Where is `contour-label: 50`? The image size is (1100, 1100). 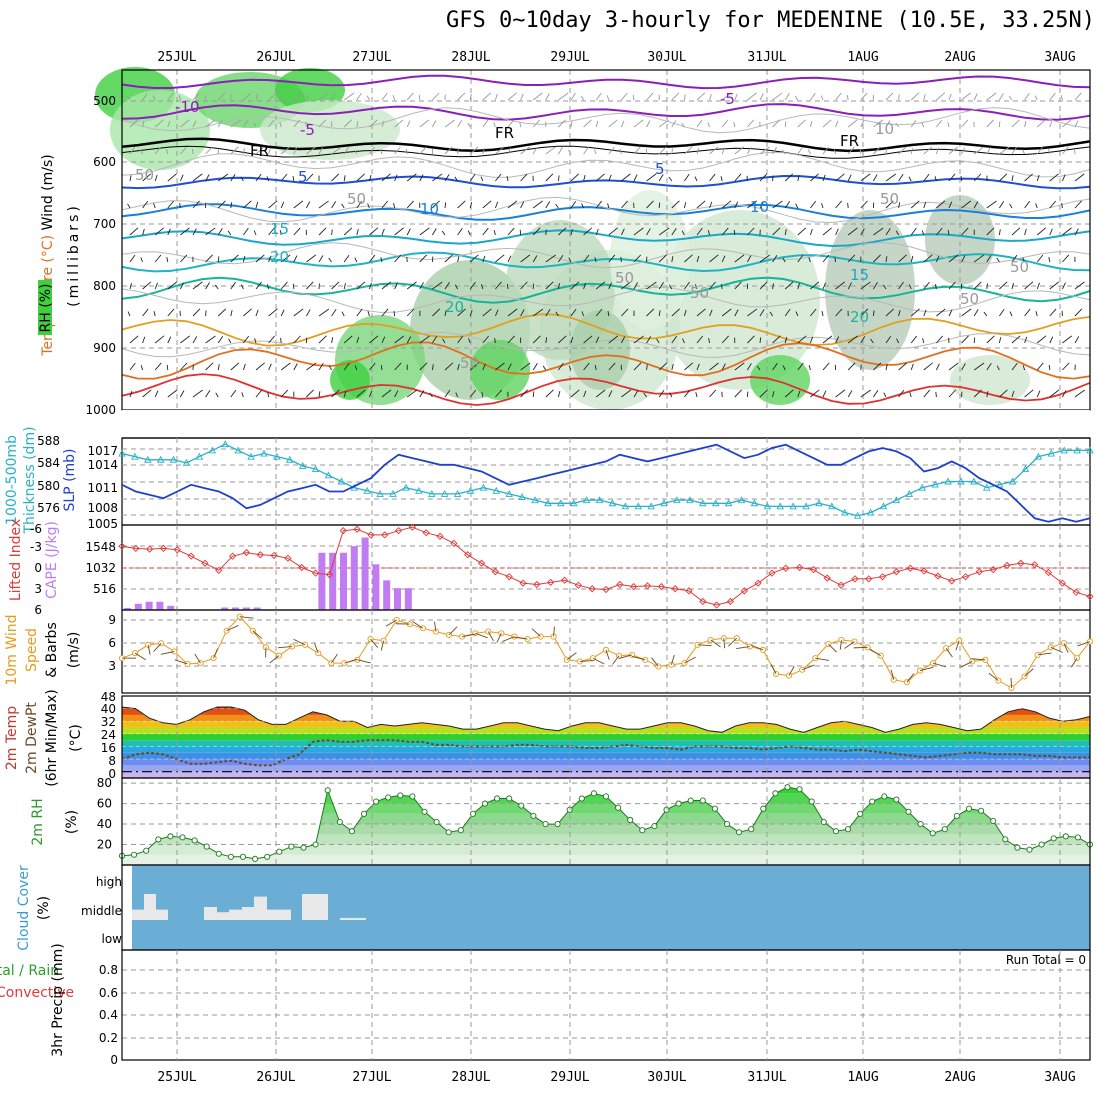
contour-label: 50 is located at coordinates (969, 299).